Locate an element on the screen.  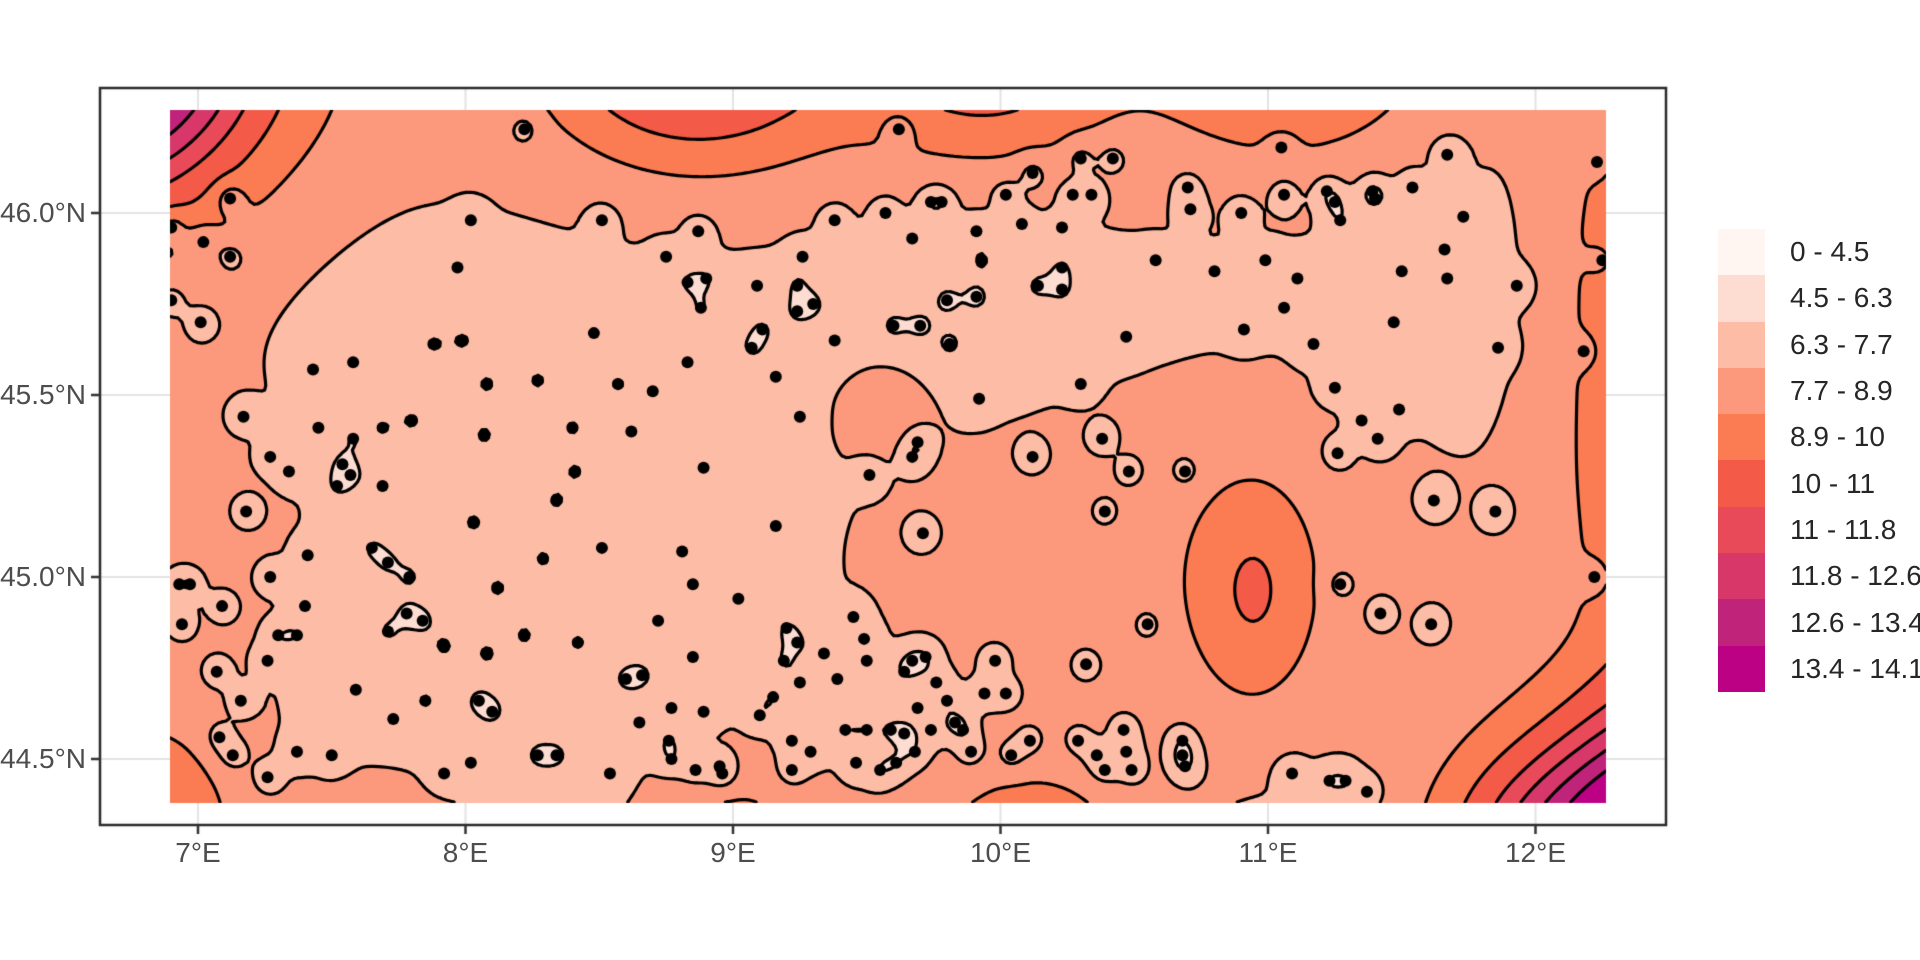
legend-entry: 11.8 - 12.6 is located at coordinates (1819, 576).